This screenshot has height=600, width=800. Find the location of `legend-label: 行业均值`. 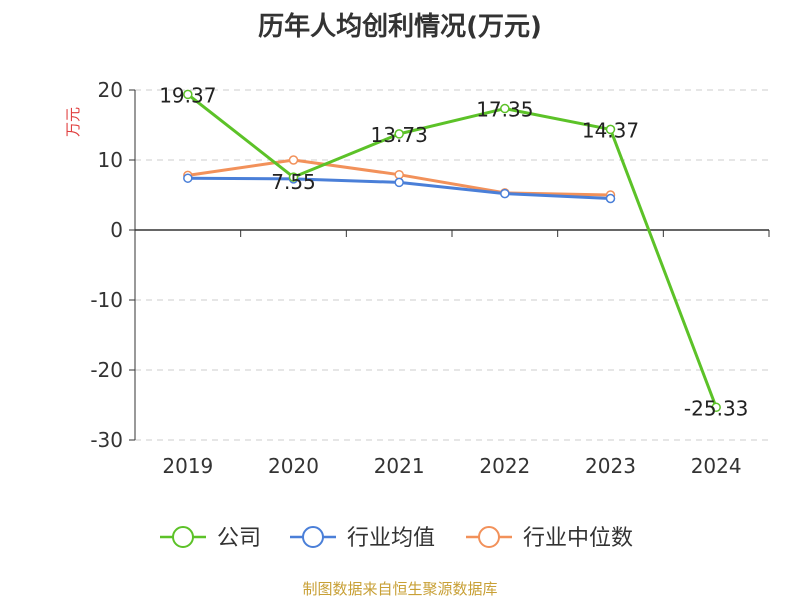

legend-label: 行业均值 is located at coordinates (391, 538).